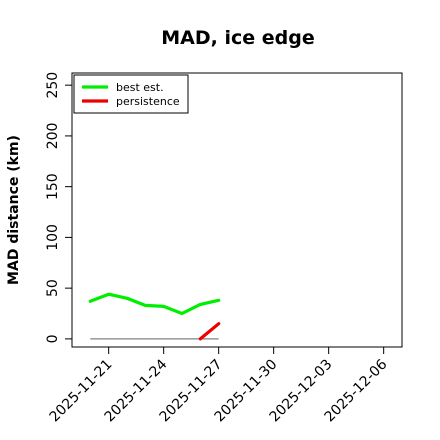 The image size is (440, 440). Describe the element at coordinates (209, 331) in the screenshot. I see `series-line-persistence` at that location.